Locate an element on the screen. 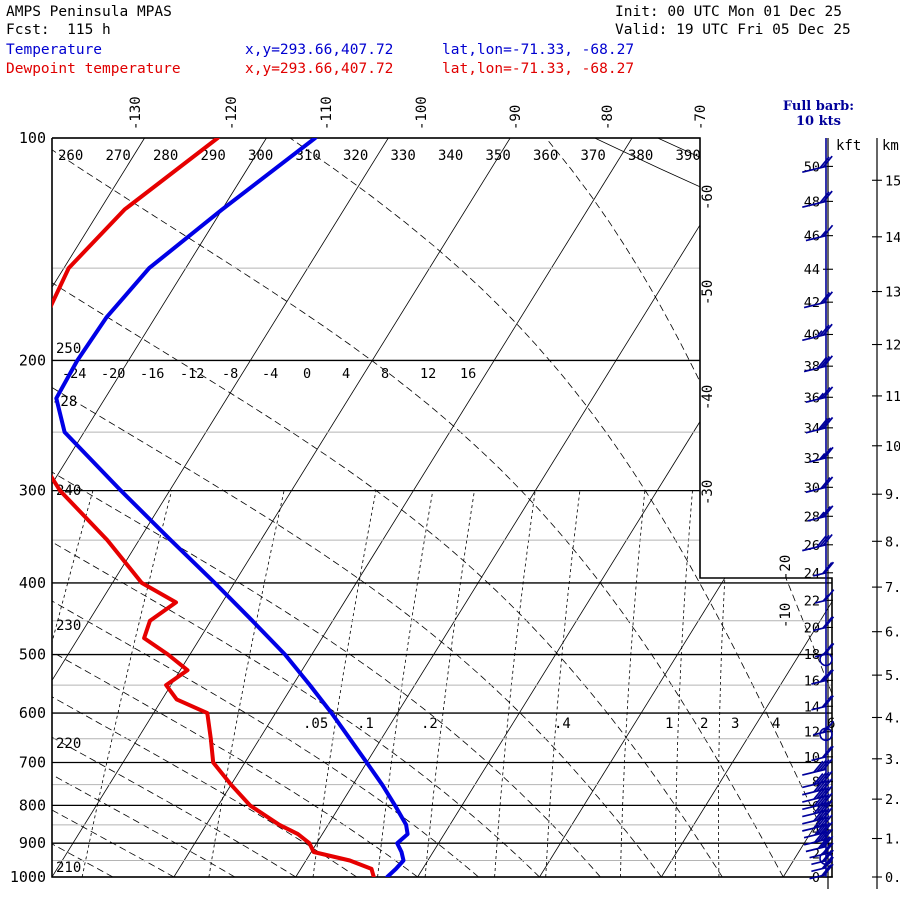  isotherm-label-top: -130 is located at coordinates (136, 113).